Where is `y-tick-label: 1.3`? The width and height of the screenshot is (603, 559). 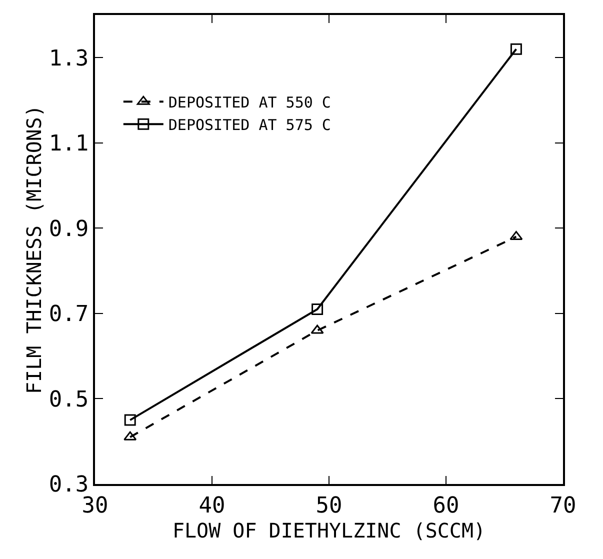 y-tick-label: 1.3 is located at coordinates (68, 59).